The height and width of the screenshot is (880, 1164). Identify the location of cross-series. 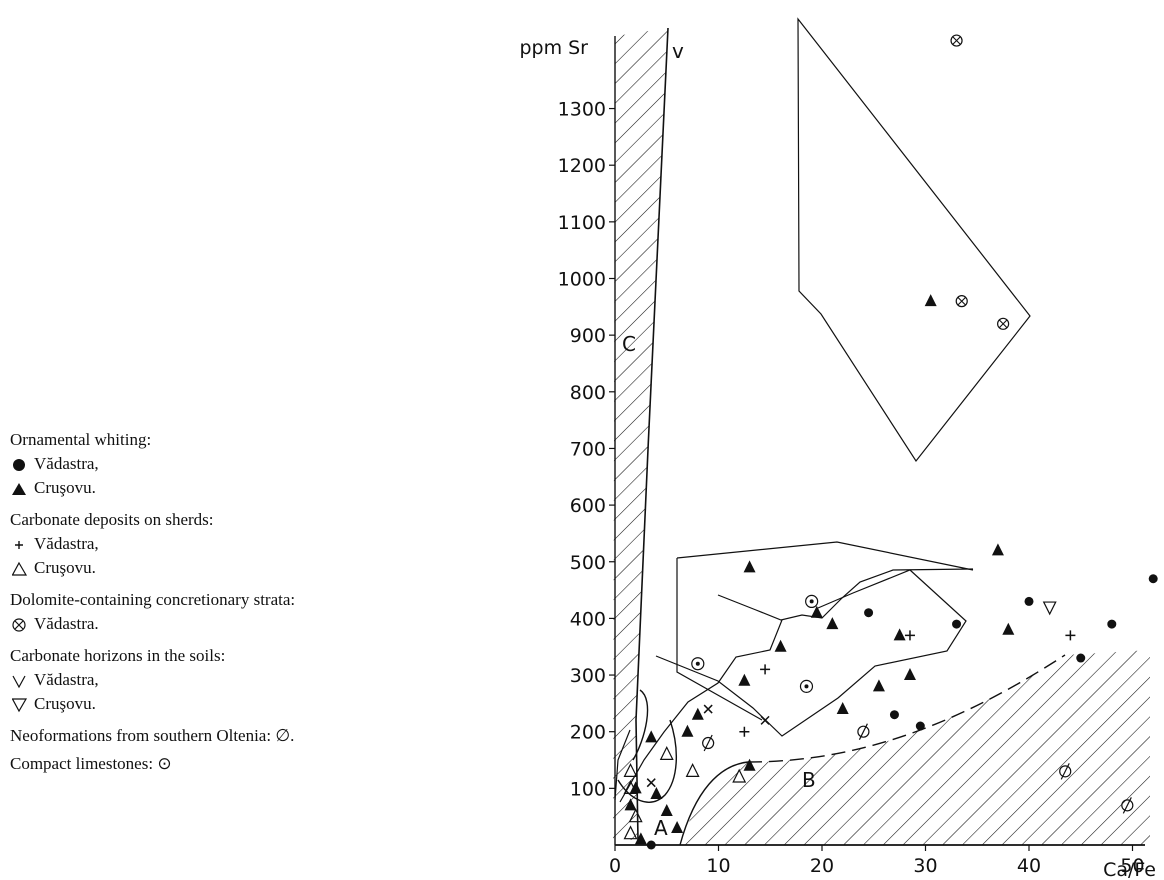
(708, 746).